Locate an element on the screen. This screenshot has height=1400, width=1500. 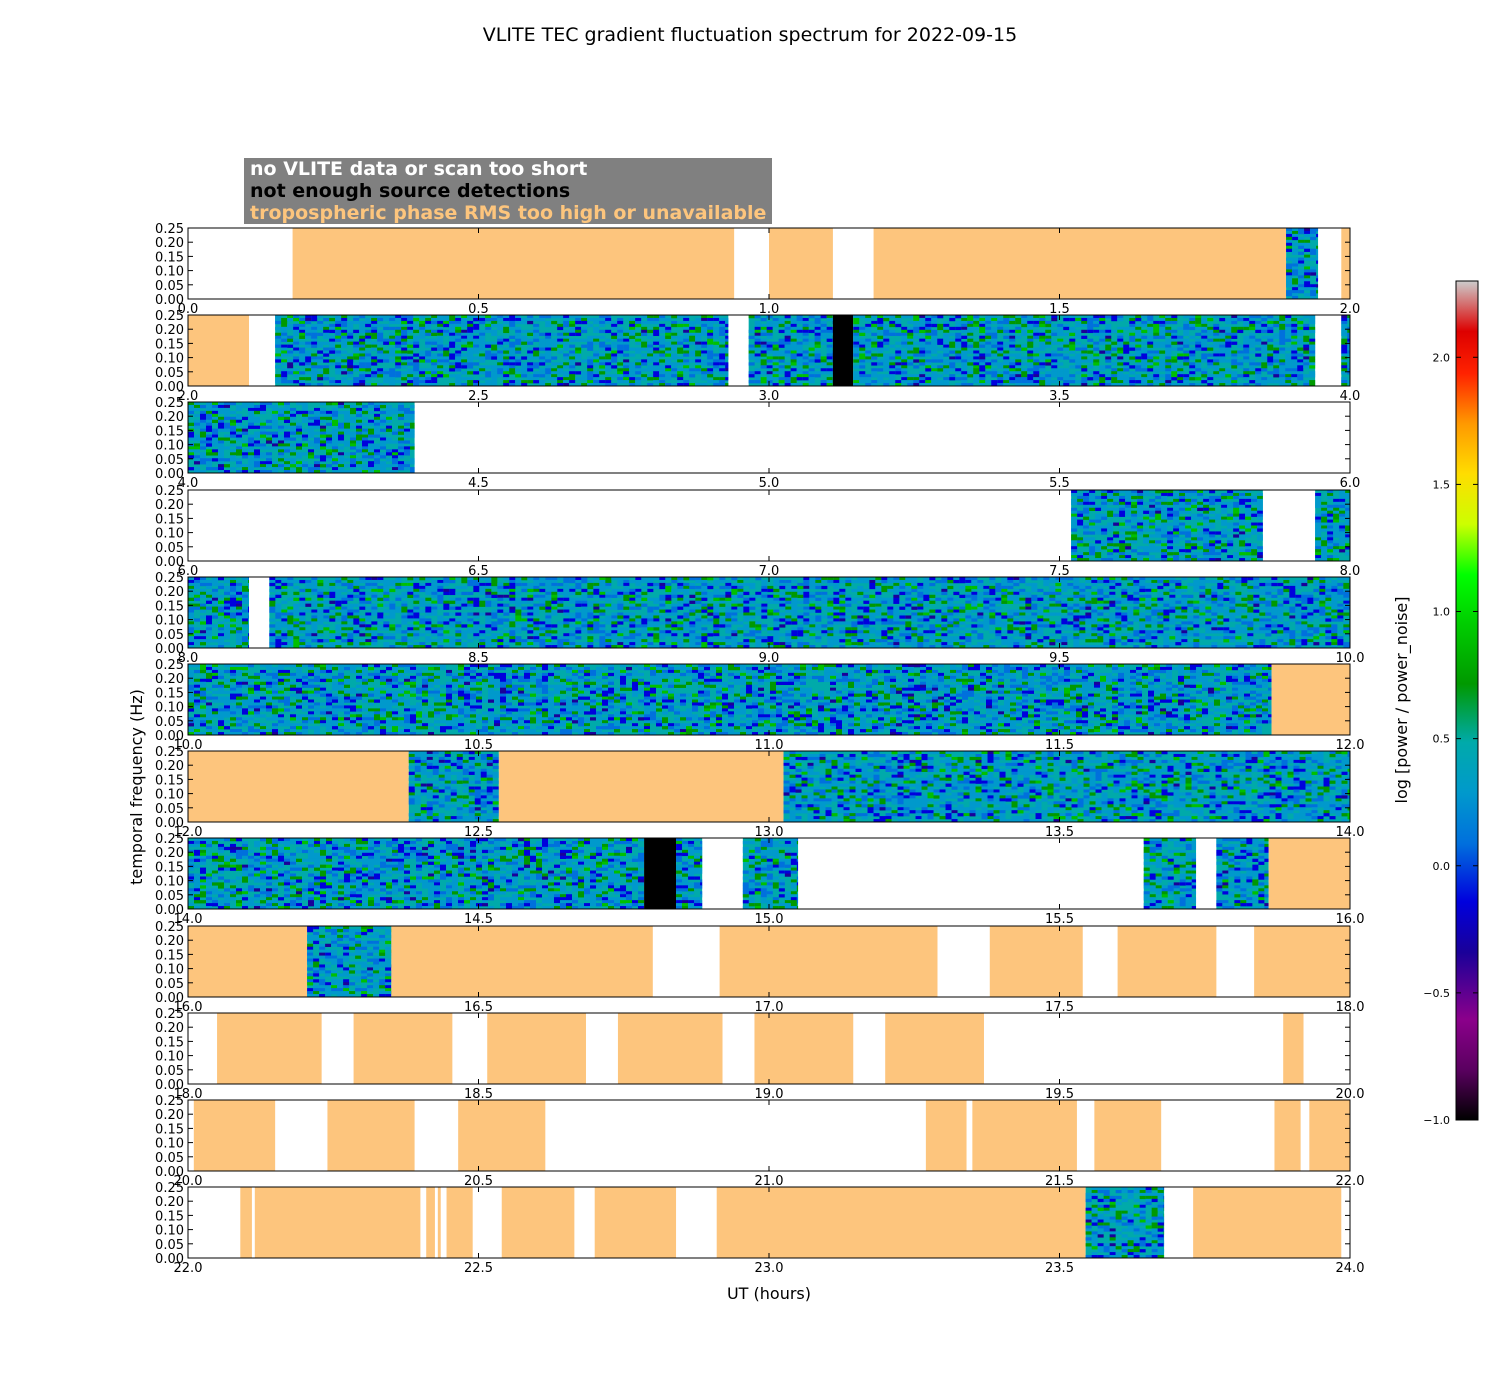
x-tick-label: 8.0 is located at coordinates (1350, 571).